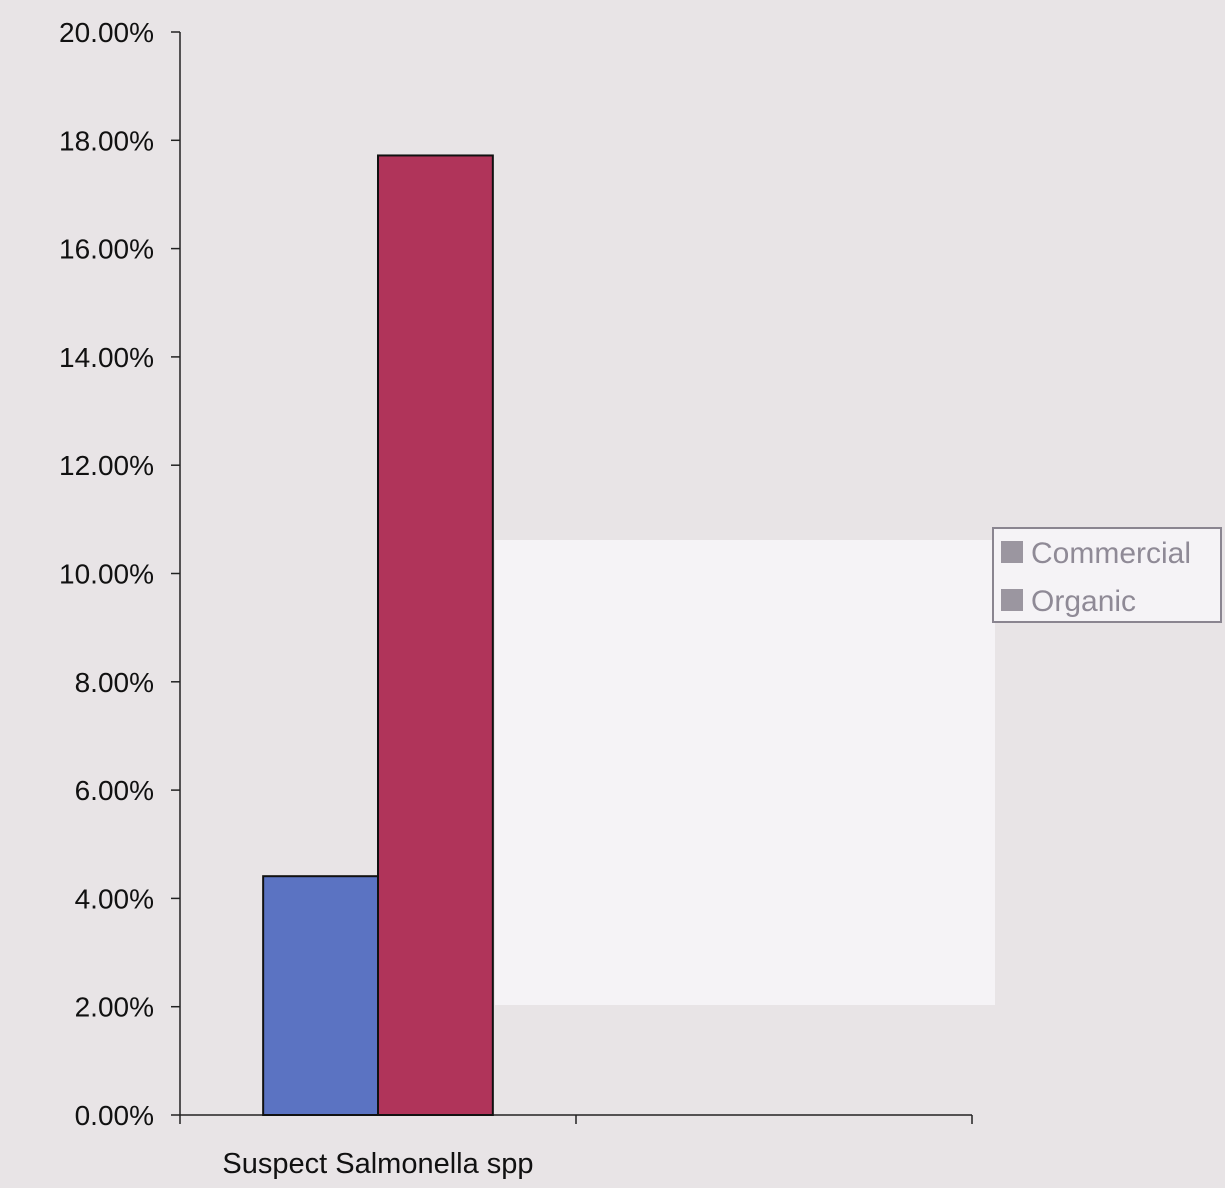 The height and width of the screenshot is (1188, 1225). What do you see at coordinates (1012, 600) in the screenshot?
I see `legend-swatch-organic` at bounding box center [1012, 600].